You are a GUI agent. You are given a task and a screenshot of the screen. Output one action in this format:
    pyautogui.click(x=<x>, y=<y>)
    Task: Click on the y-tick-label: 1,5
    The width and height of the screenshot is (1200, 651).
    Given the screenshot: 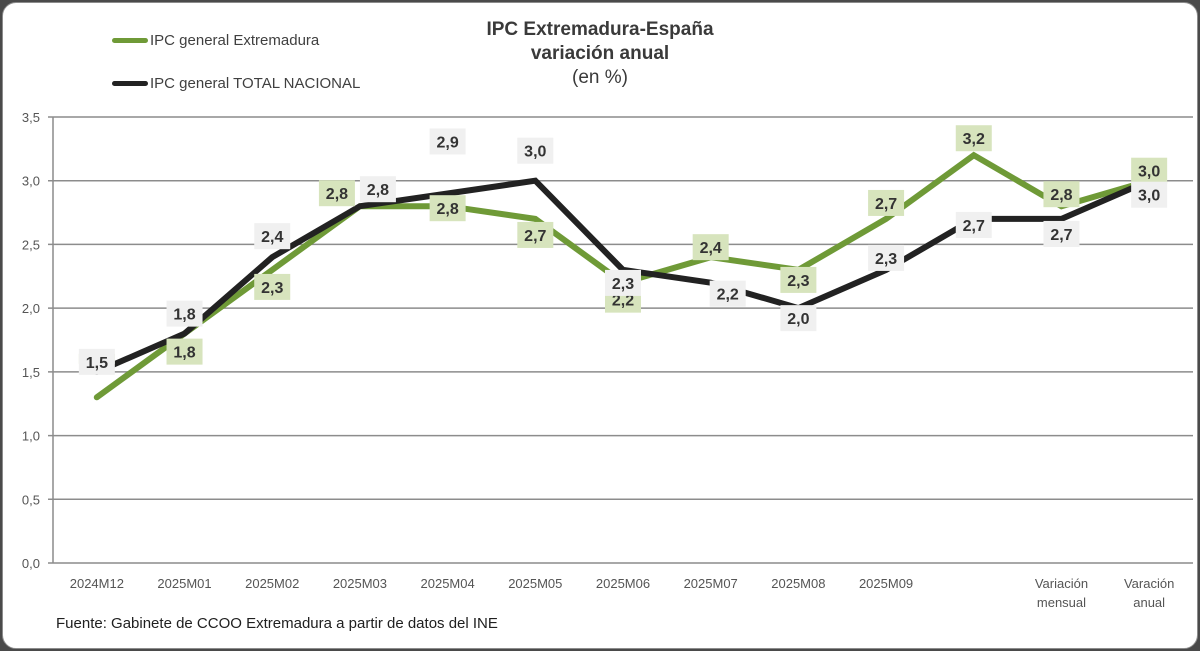 What is the action you would take?
    pyautogui.click(x=31, y=372)
    